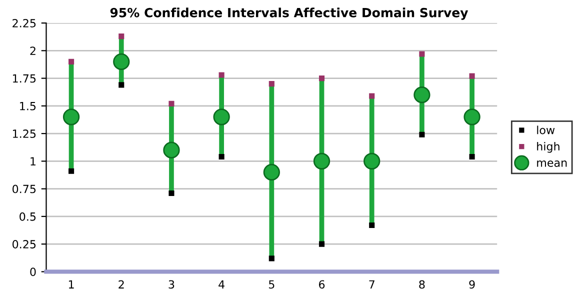 Image resolution: width=578 pixels, height=307 pixels. I want to click on x-tick-label: 7, so click(371, 284).